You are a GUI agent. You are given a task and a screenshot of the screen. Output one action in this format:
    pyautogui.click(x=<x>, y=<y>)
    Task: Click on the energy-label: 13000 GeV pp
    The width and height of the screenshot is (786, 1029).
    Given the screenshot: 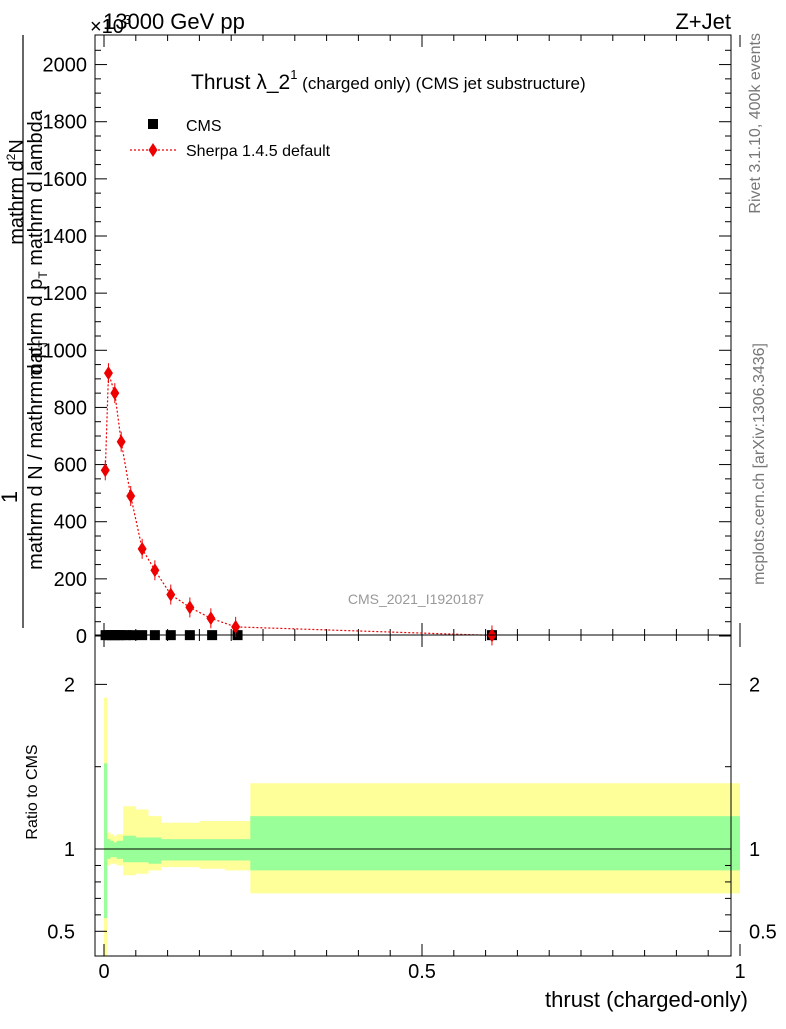 What is the action you would take?
    pyautogui.click(x=174, y=21)
    